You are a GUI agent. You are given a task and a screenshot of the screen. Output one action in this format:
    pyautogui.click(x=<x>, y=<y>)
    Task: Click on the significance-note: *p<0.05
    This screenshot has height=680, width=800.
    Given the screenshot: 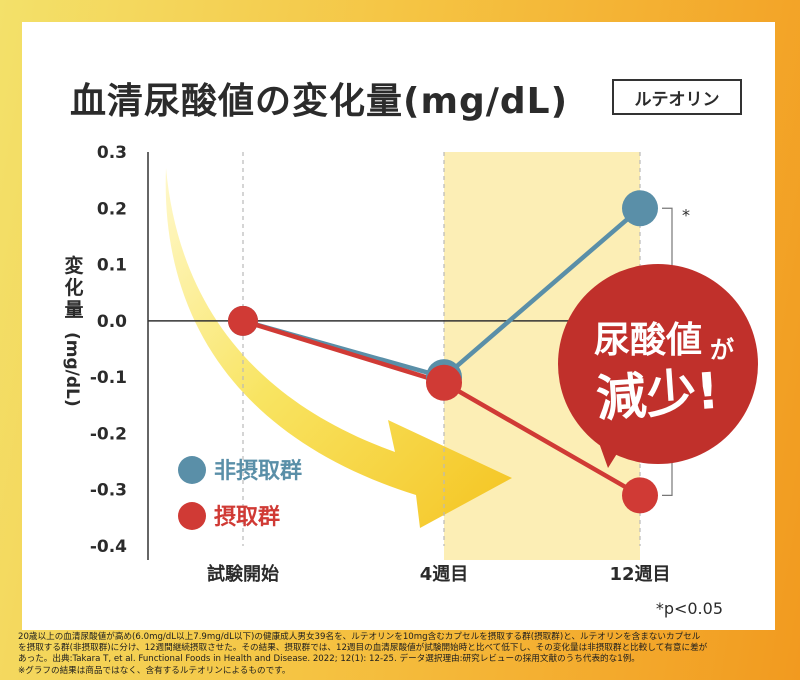 What is the action you would take?
    pyautogui.click(x=689, y=608)
    